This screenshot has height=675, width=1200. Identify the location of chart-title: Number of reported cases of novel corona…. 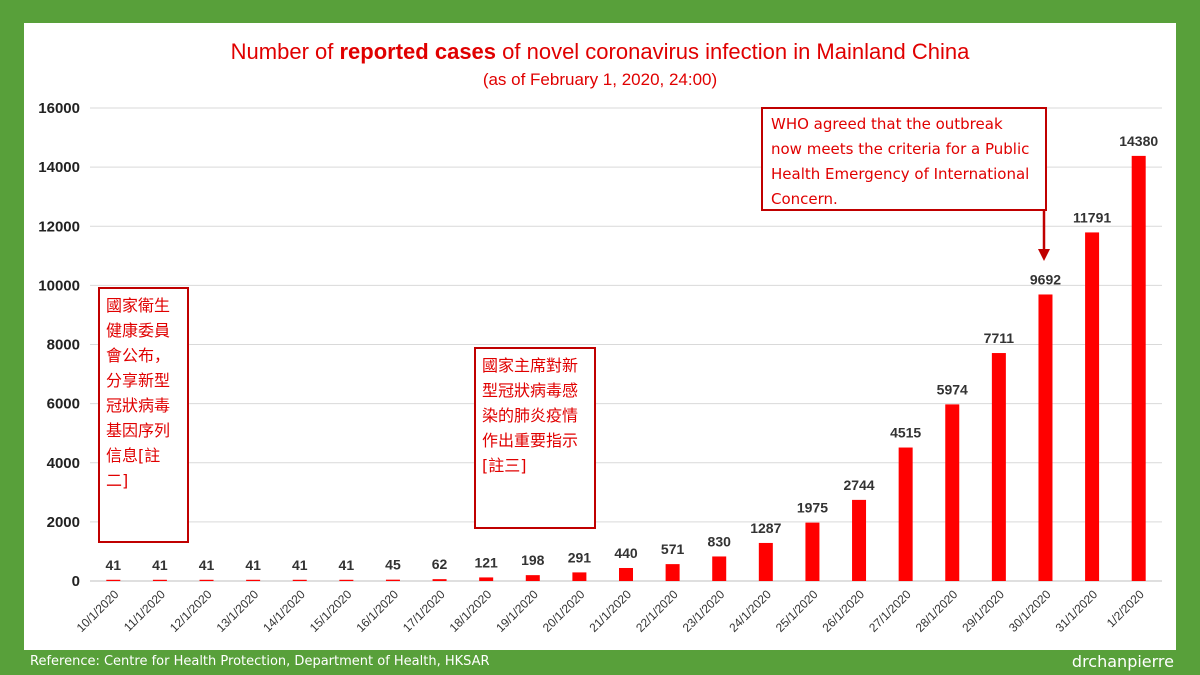
(600, 51).